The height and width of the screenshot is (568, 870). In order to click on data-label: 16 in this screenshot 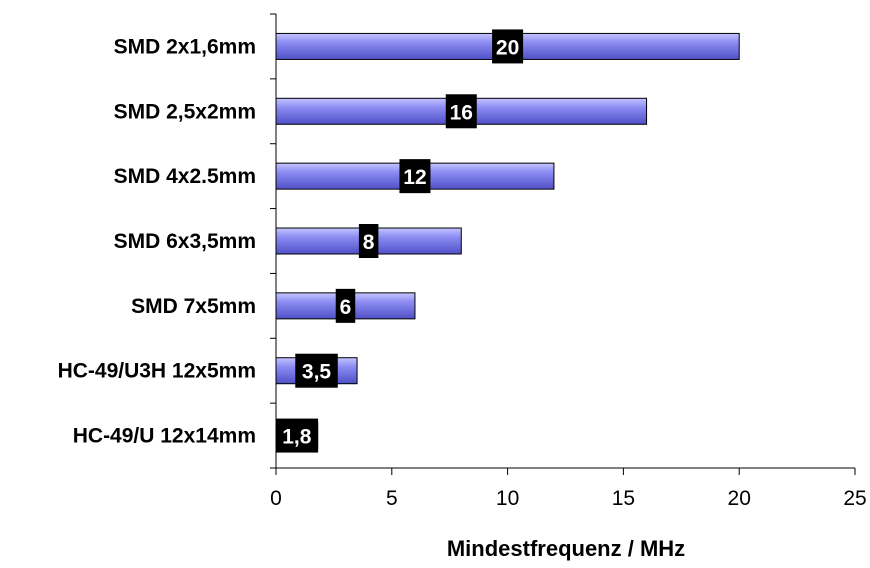, I will do `click(461, 112)`.